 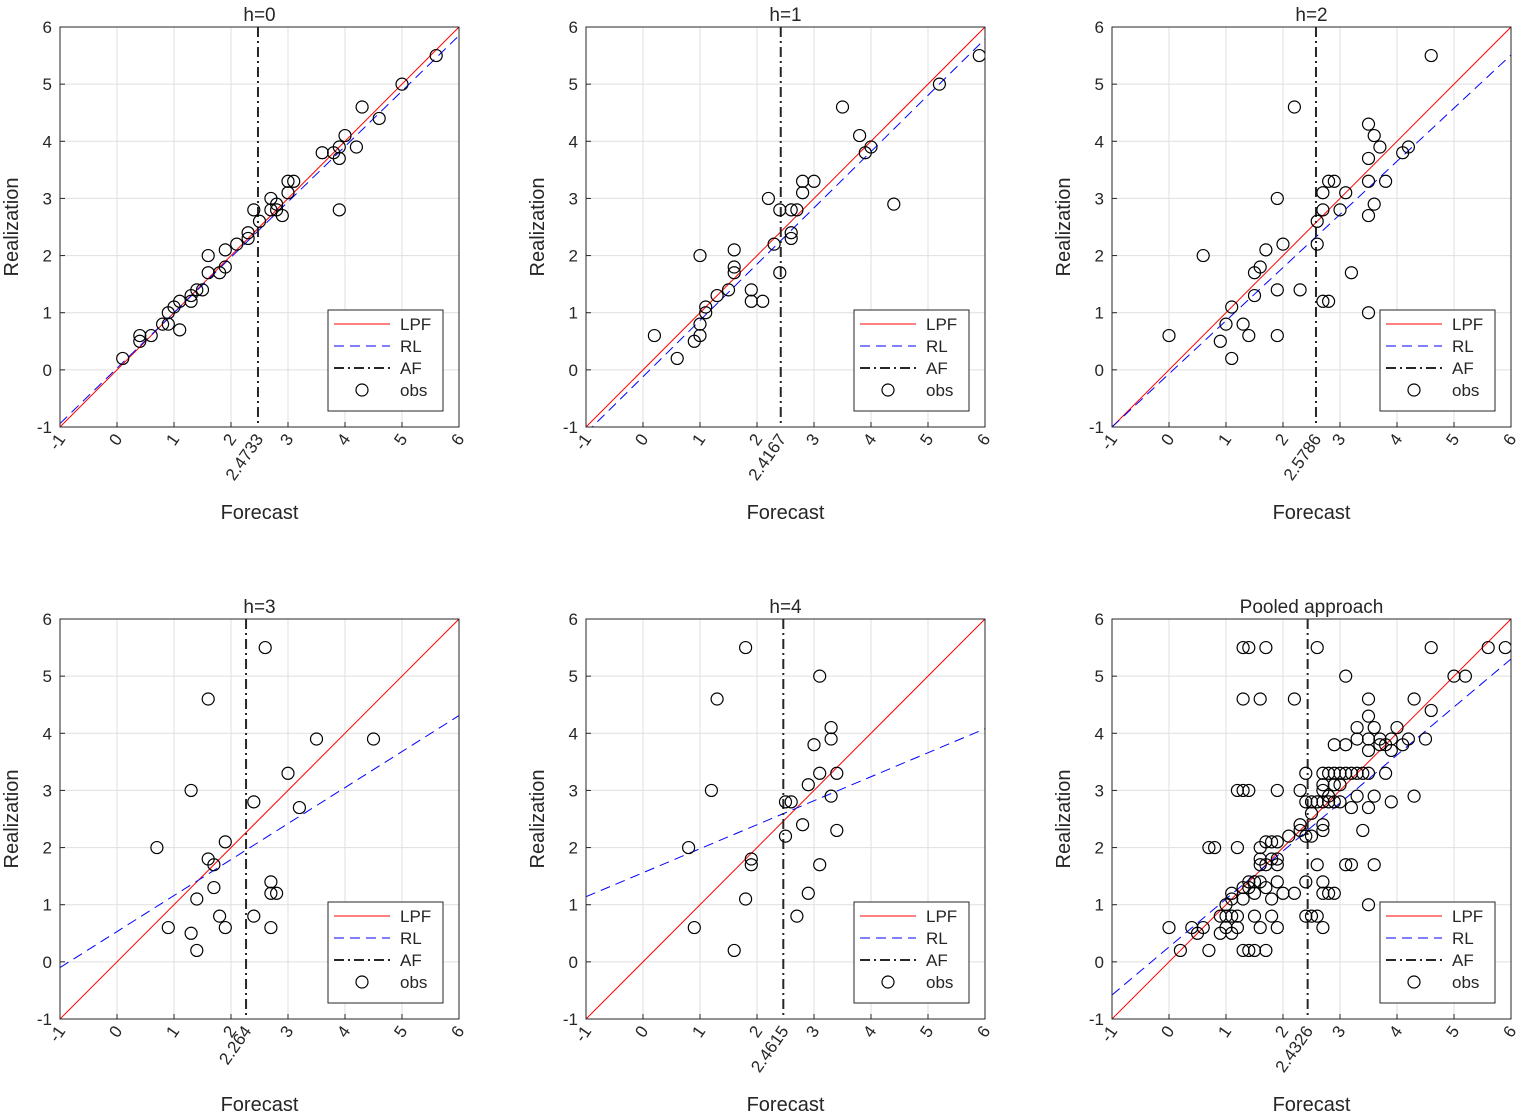 I want to click on lpf-line, so click(x=785, y=819).